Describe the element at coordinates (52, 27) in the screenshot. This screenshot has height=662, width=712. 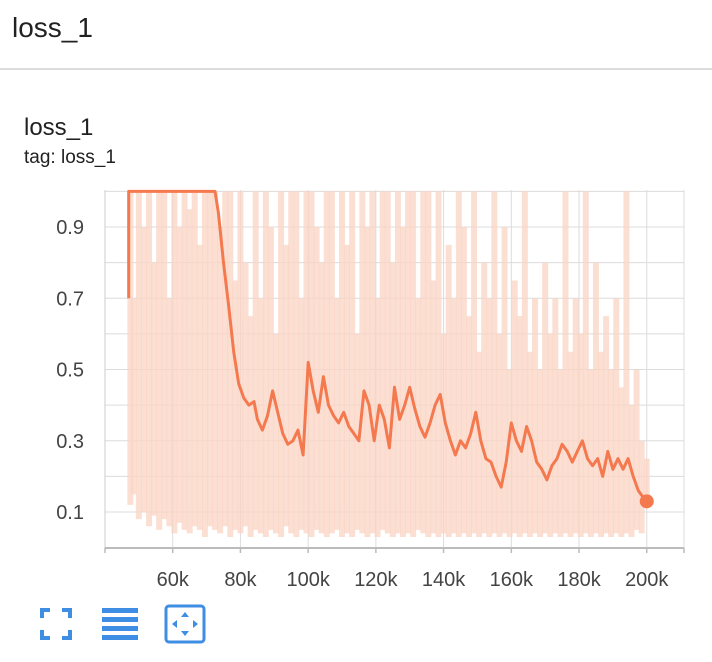
I see `page-title: loss_1` at that location.